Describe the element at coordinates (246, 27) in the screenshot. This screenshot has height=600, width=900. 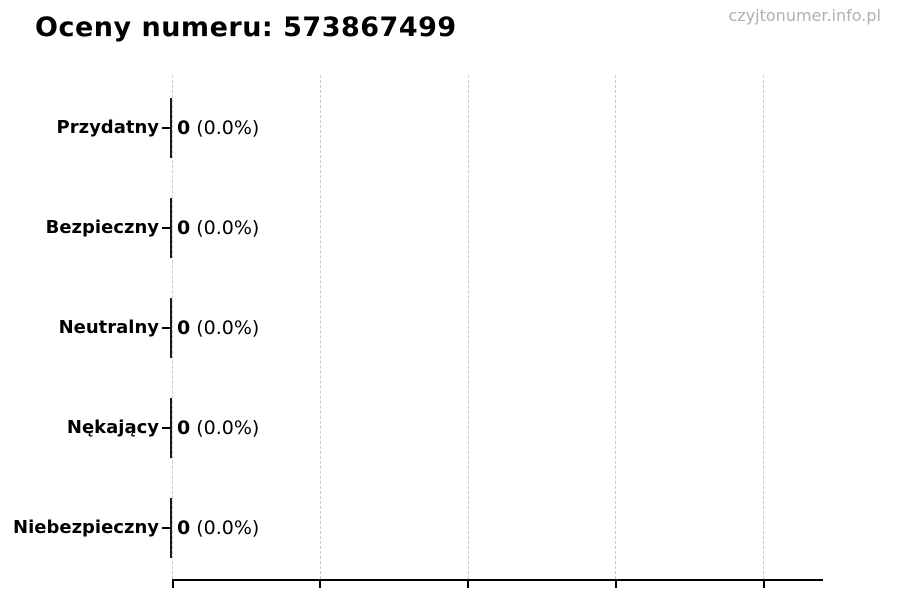
I see `chart-title: Oceny numeru: 573867499` at that location.